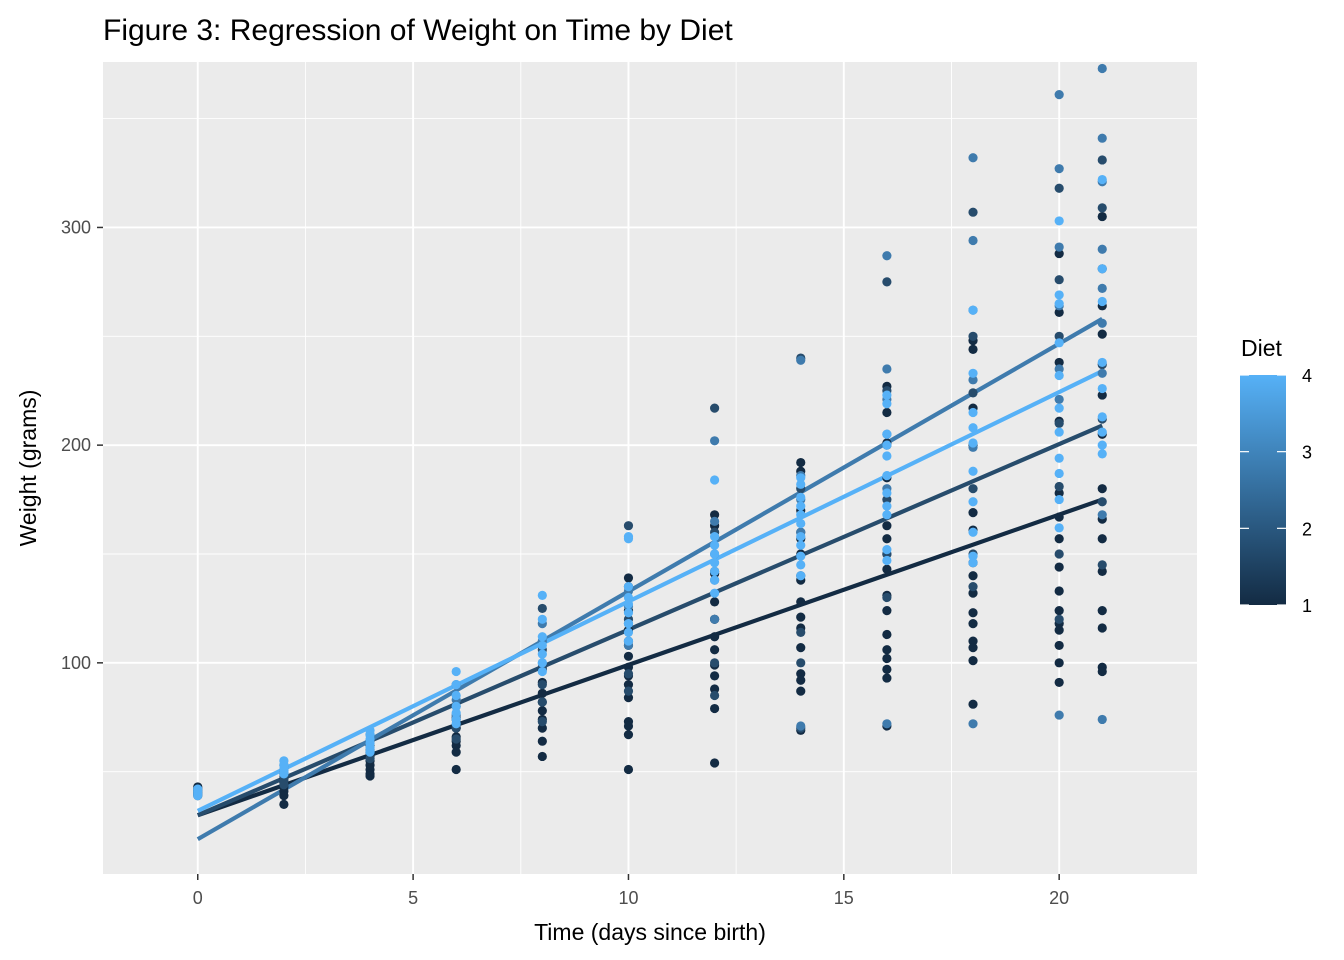 The width and height of the screenshot is (1344, 960). Describe the element at coordinates (76, 227) in the screenshot. I see `y-tick-label: 300` at that location.